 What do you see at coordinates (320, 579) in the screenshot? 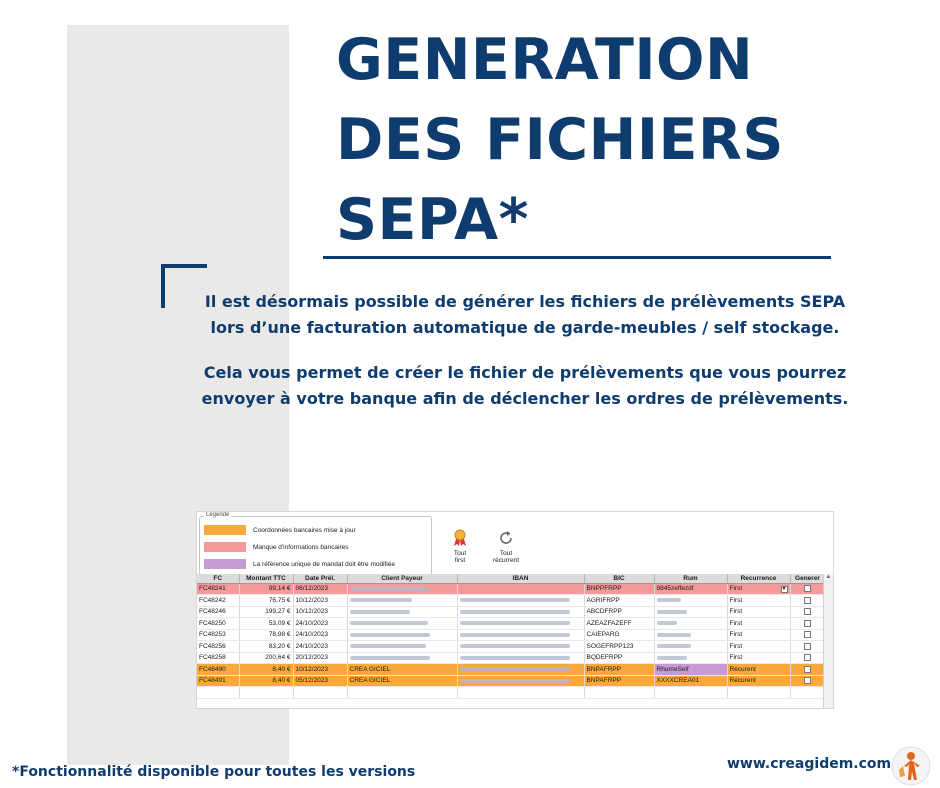
I see `column-header-date: Date Prél.` at bounding box center [320, 579].